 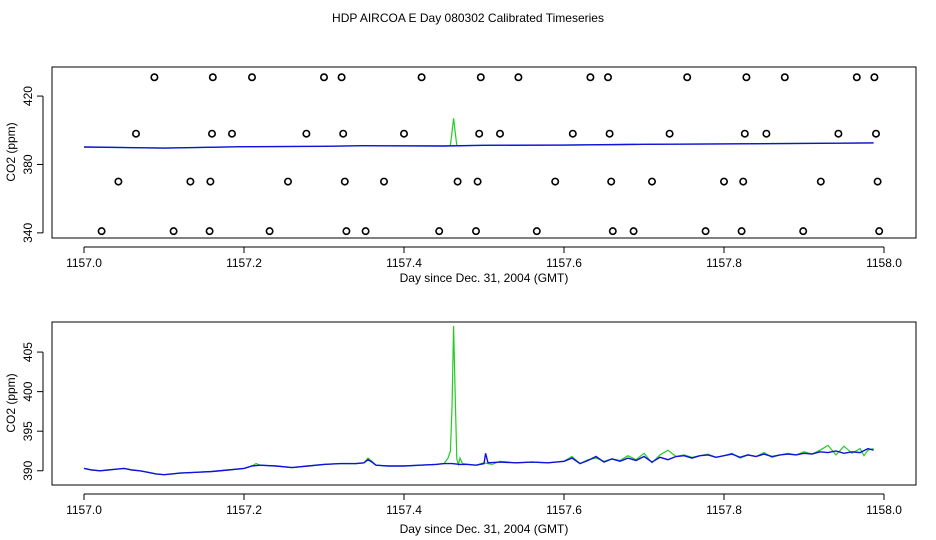 I want to click on top-x-tick-label: 1157.6, so click(x=564, y=263).